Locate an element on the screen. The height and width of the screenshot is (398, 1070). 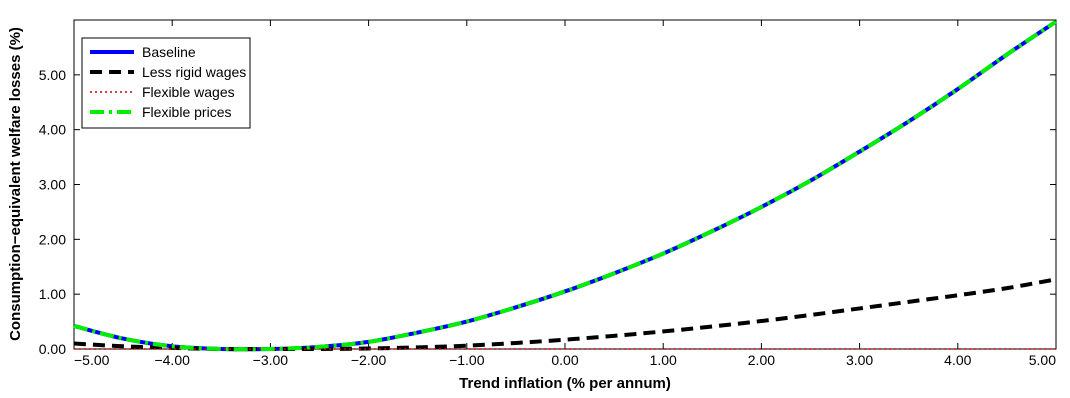
x-tick-label: −1.00 is located at coordinates (467, 360).